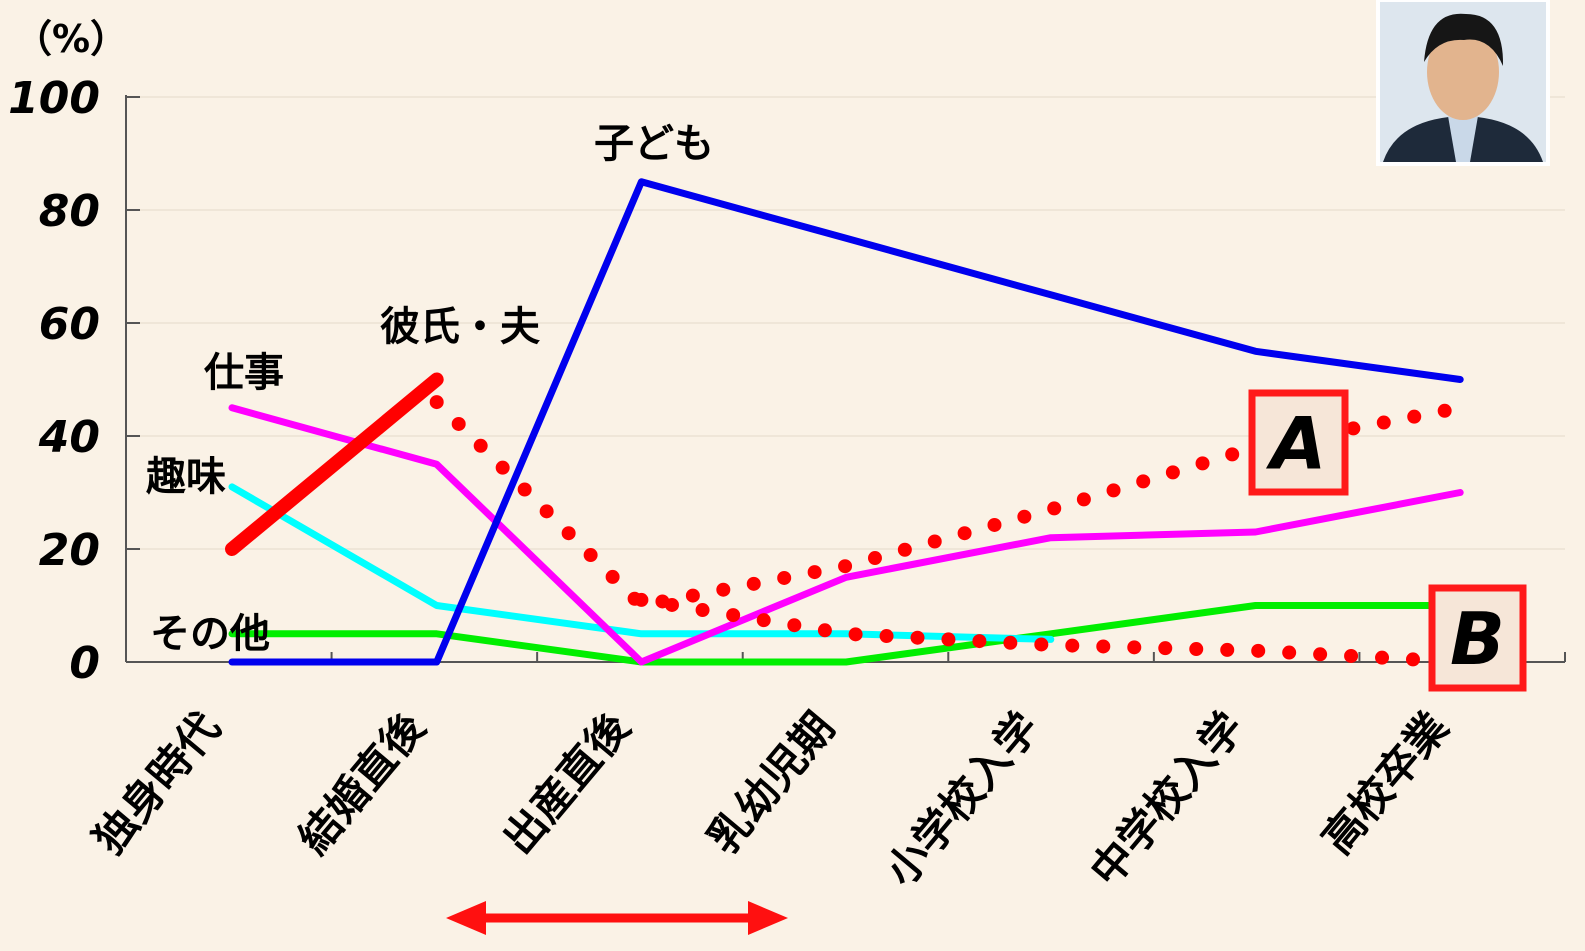 The image size is (1585, 951). What do you see at coordinates (768, 918) in the screenshot?
I see `arrow-head-right` at bounding box center [768, 918].